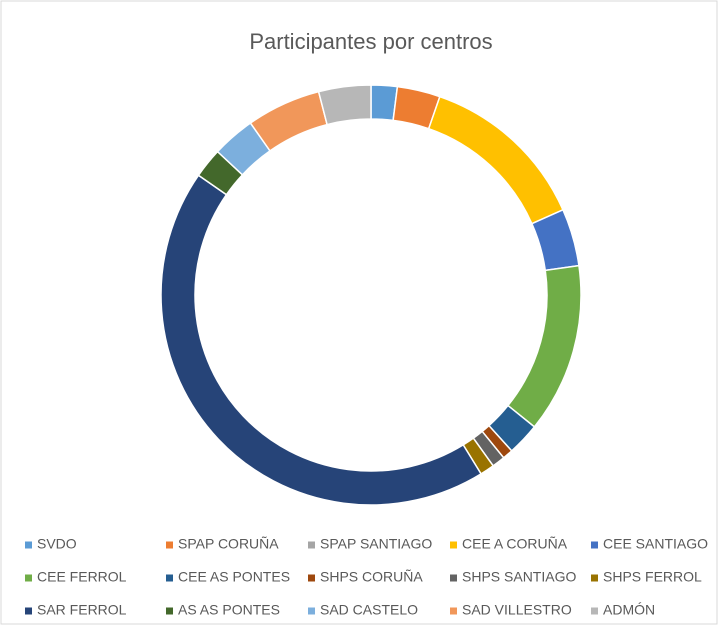 The image size is (718, 625). I want to click on legend-label: SHPS CORUÑA, so click(371, 577).